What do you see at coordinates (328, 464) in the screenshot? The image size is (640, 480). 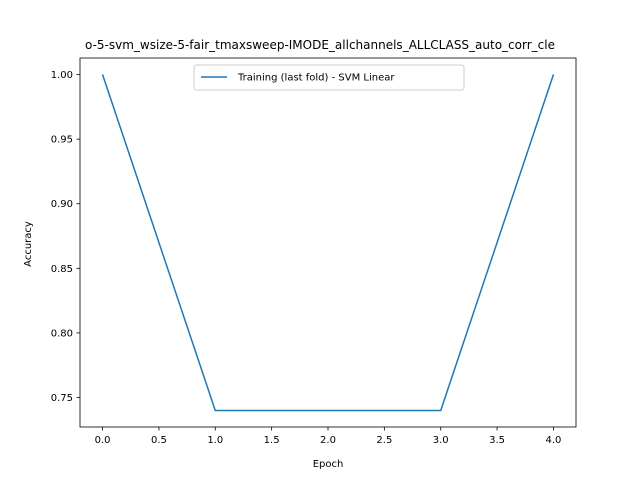 I see `x-axis-label: Epoch` at bounding box center [328, 464].